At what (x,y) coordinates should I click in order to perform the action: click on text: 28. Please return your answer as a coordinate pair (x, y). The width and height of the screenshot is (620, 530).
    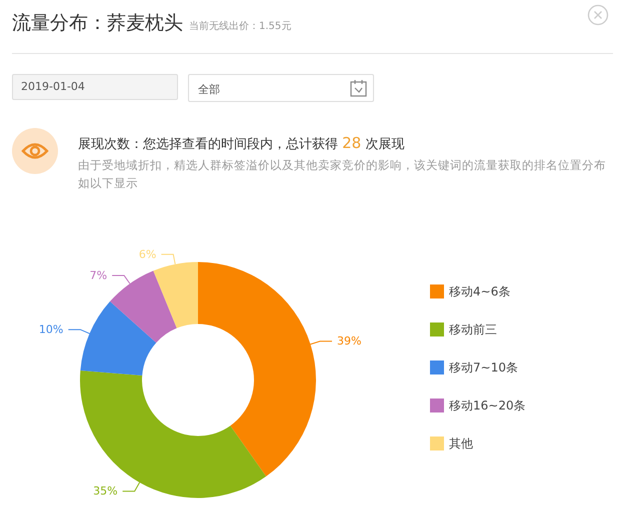
    Looking at the image, I should click on (352, 143).